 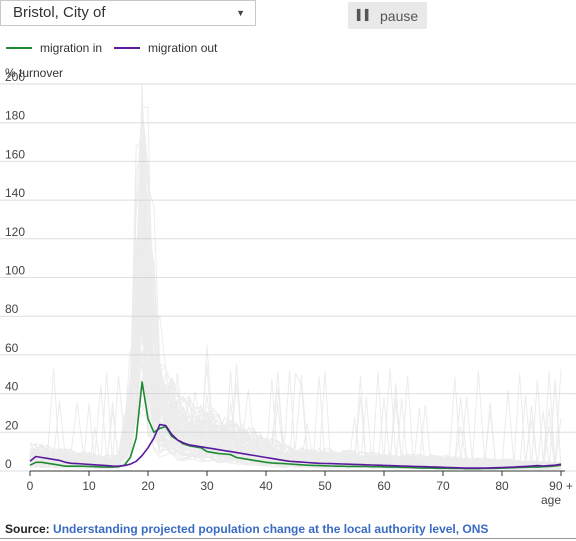 What do you see at coordinates (443, 486) in the screenshot?
I see `x-tick-label: 70` at bounding box center [443, 486].